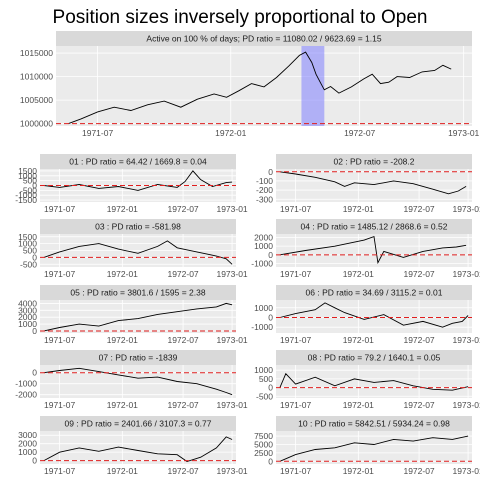 Image resolution: width=480 pixels, height=480 pixels. What do you see at coordinates (59, 274) in the screenshot?
I see `panel-3-x-tick-label: 1971-07` at bounding box center [59, 274].